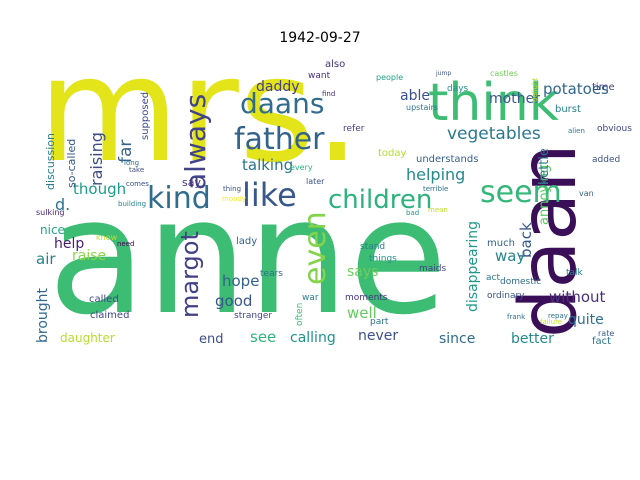  I want to click on word-moody: moody, so click(234, 199).